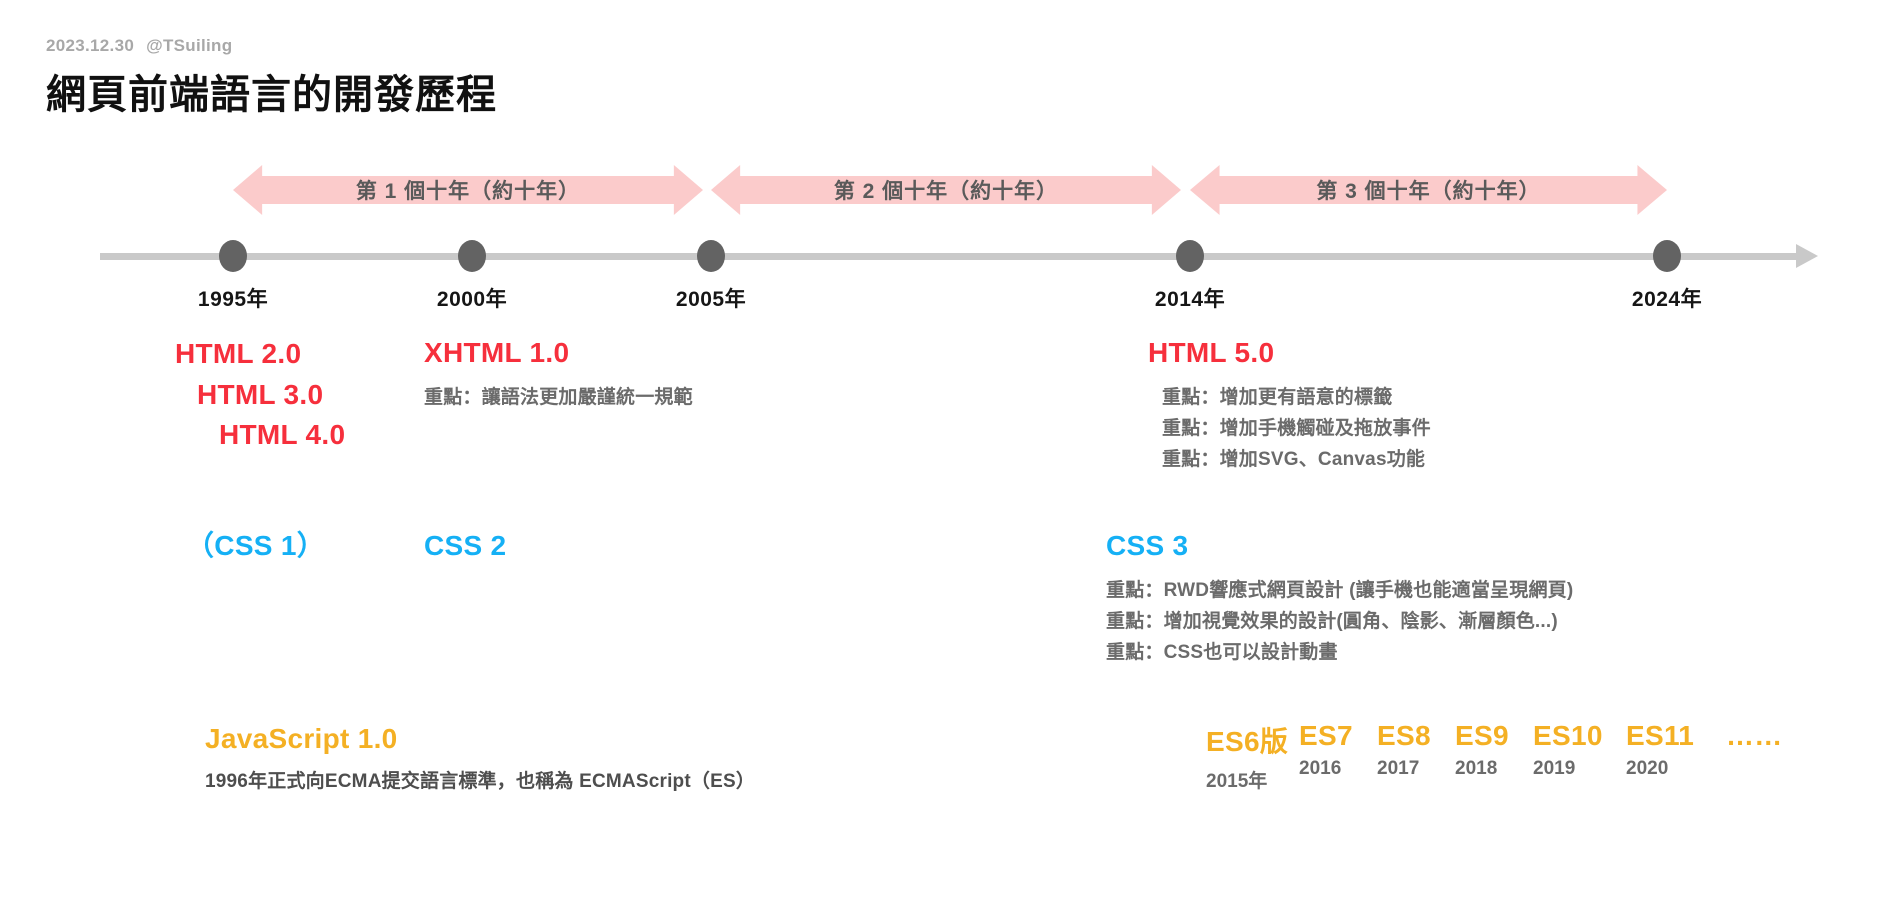 This screenshot has height=900, width=1900. What do you see at coordinates (1237, 781) in the screenshot?
I see `es-release-year: 2015年` at bounding box center [1237, 781].